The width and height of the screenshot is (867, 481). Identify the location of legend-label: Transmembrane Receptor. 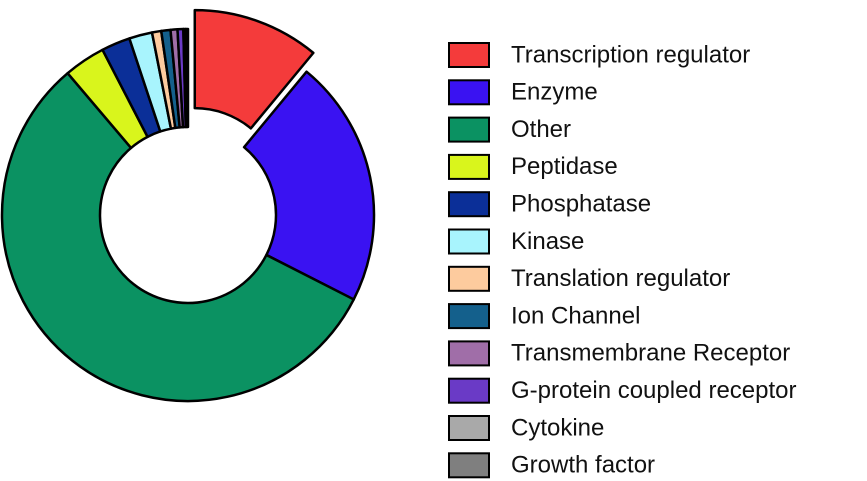
(650, 353).